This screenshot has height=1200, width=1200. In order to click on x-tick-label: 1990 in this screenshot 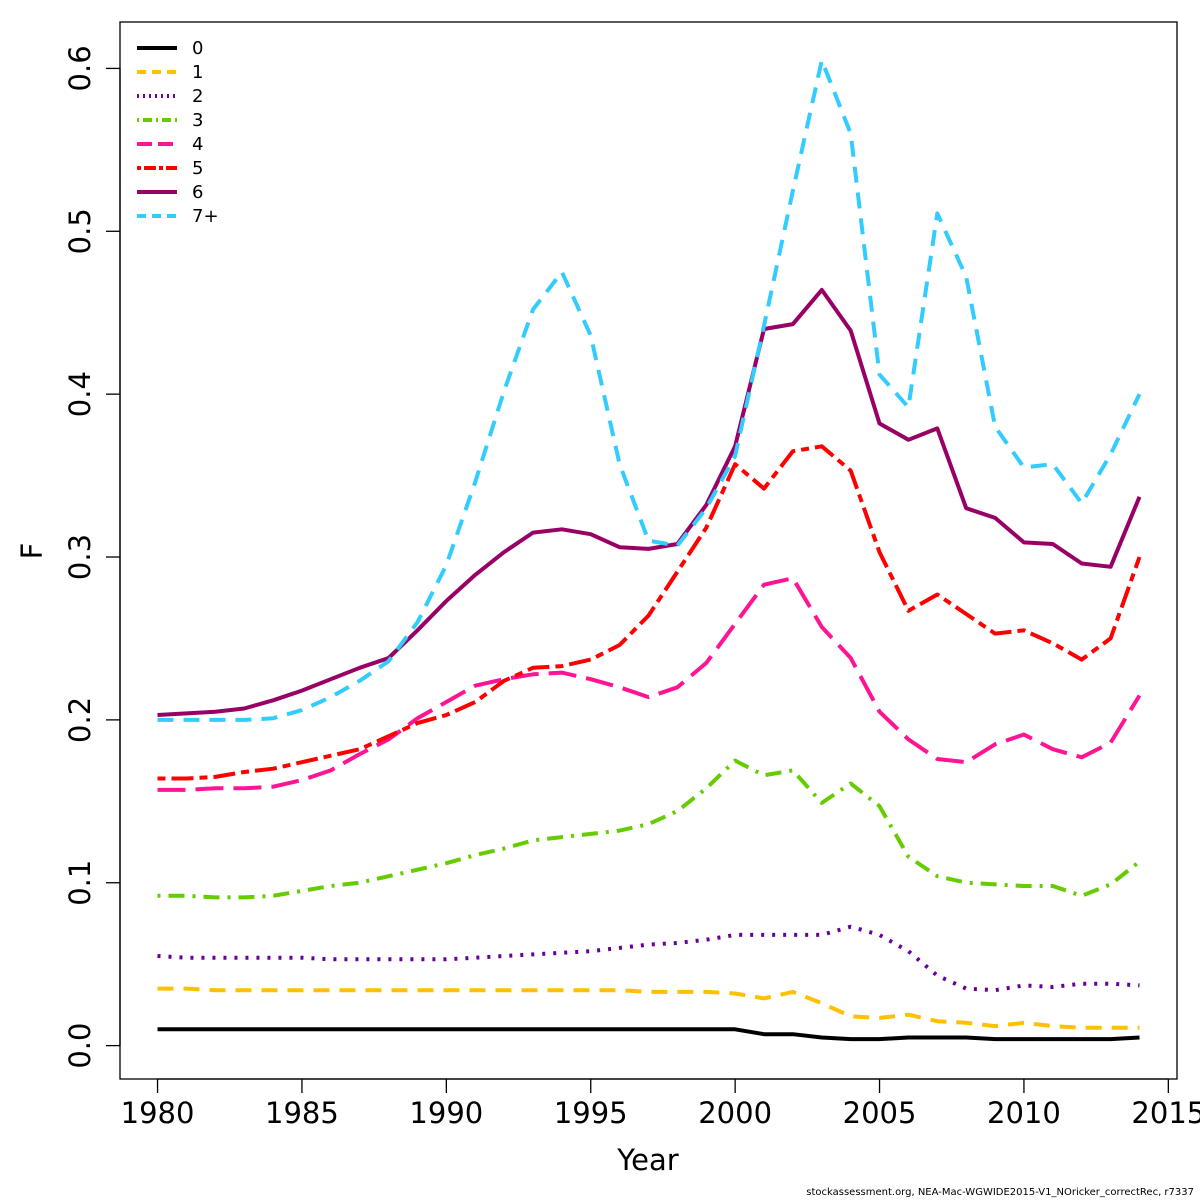, I will do `click(446, 1113)`.